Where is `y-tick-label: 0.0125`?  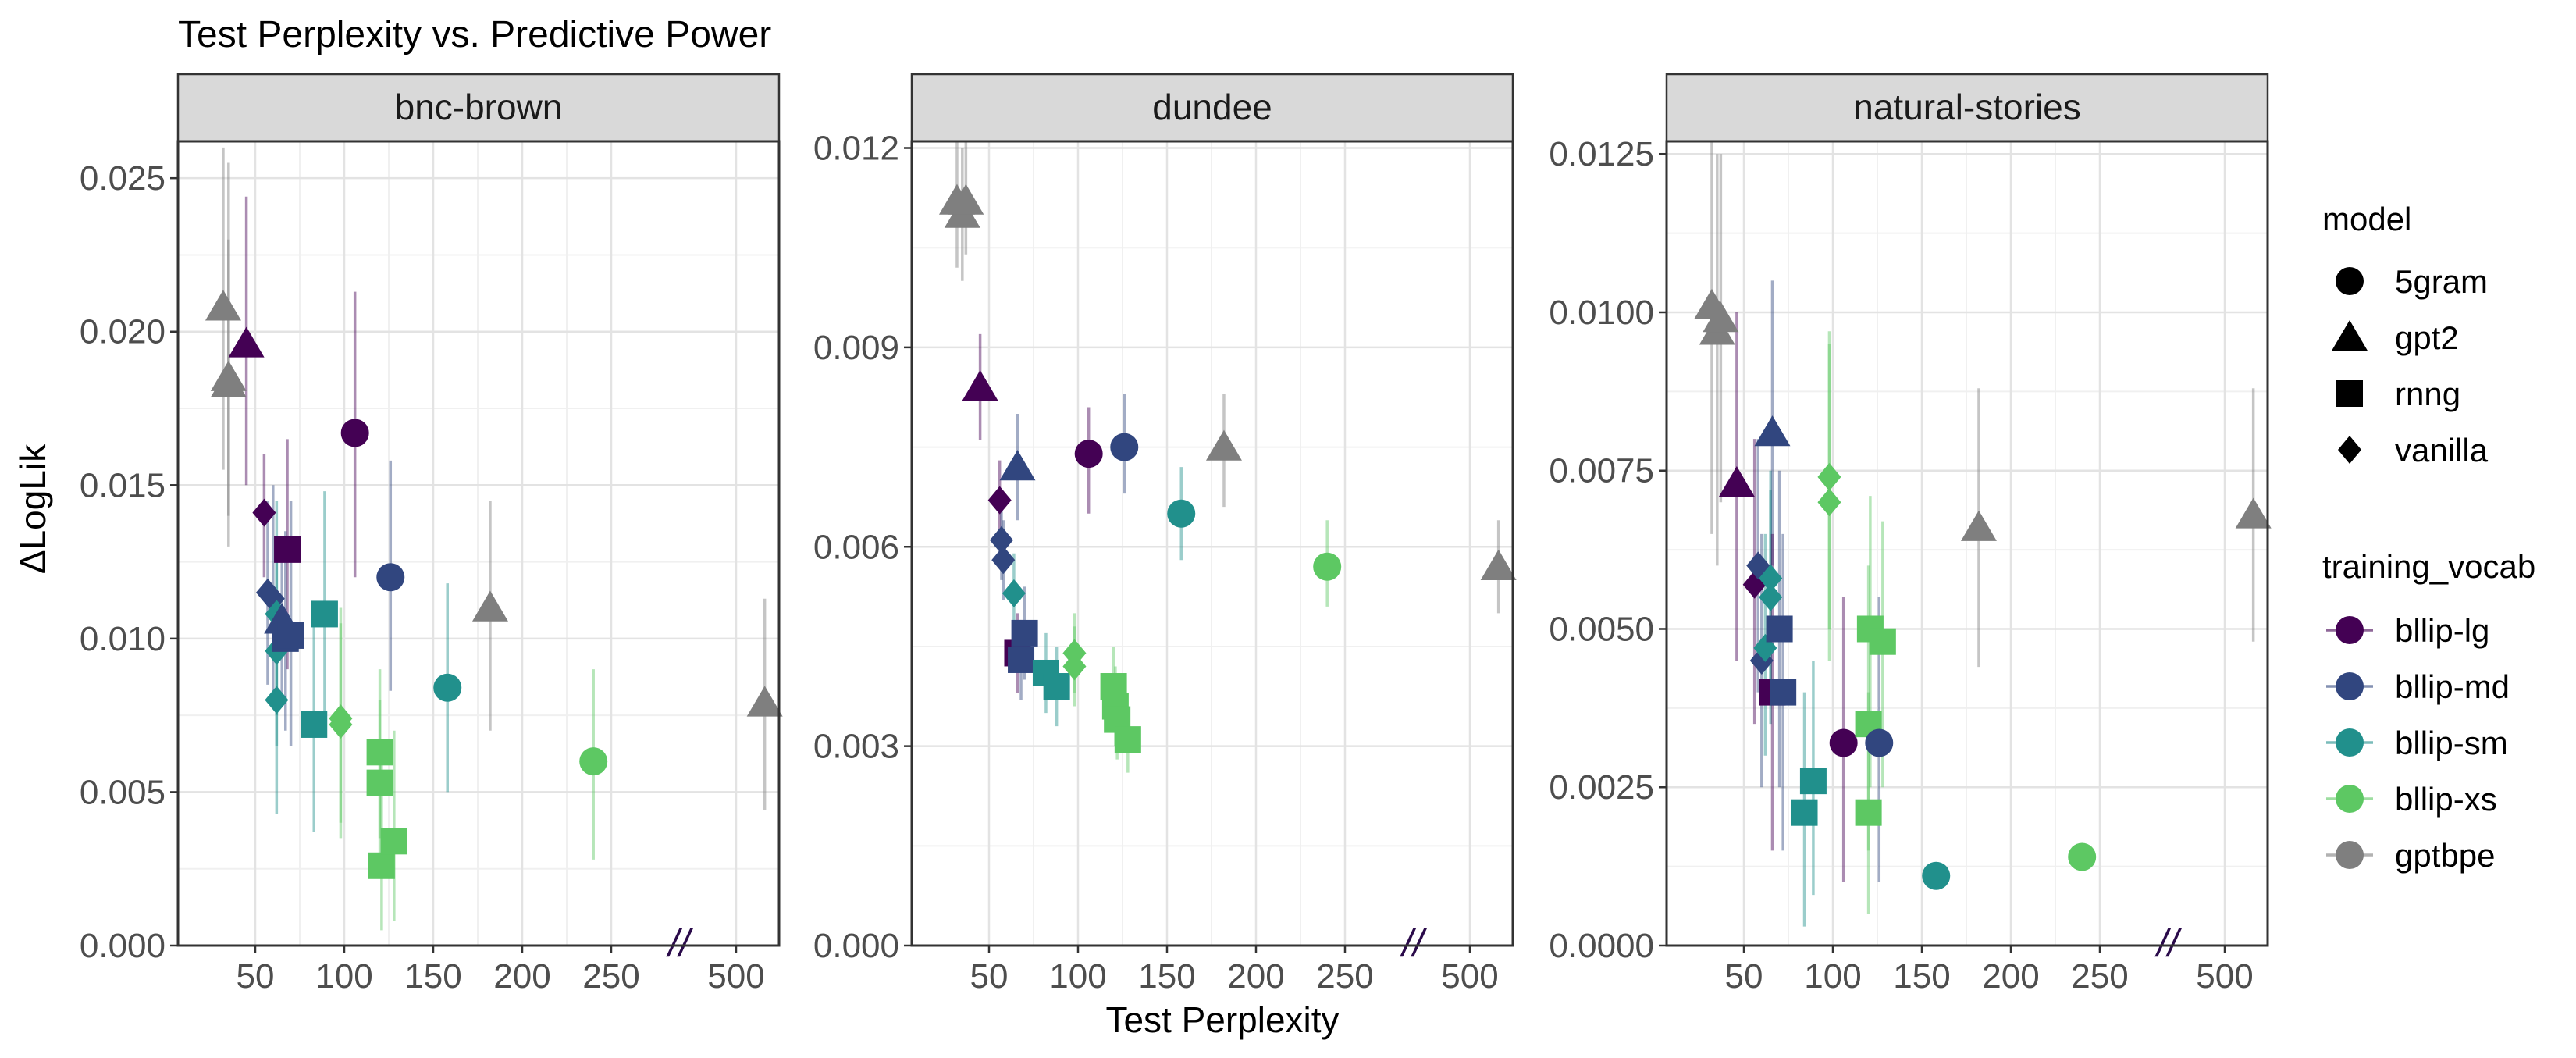 y-tick-label: 0.0125 is located at coordinates (1601, 154).